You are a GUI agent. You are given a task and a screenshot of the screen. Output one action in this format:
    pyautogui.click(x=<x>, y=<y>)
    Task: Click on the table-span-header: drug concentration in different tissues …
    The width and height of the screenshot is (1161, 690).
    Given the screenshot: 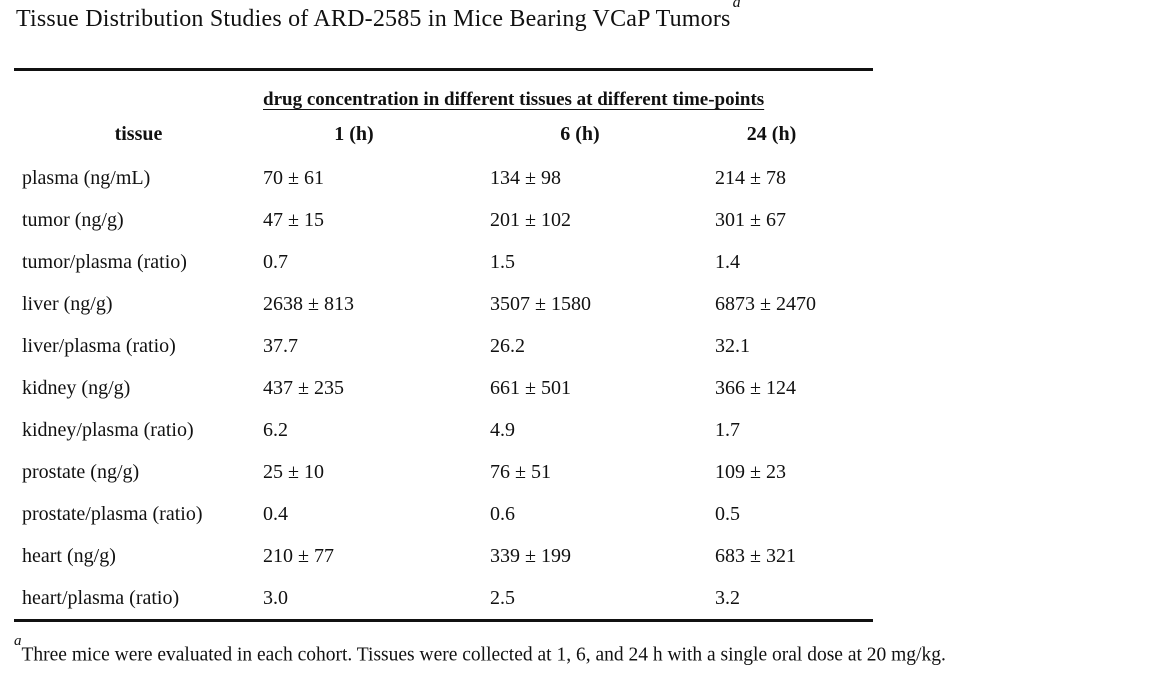 What is the action you would take?
    pyautogui.click(x=514, y=99)
    